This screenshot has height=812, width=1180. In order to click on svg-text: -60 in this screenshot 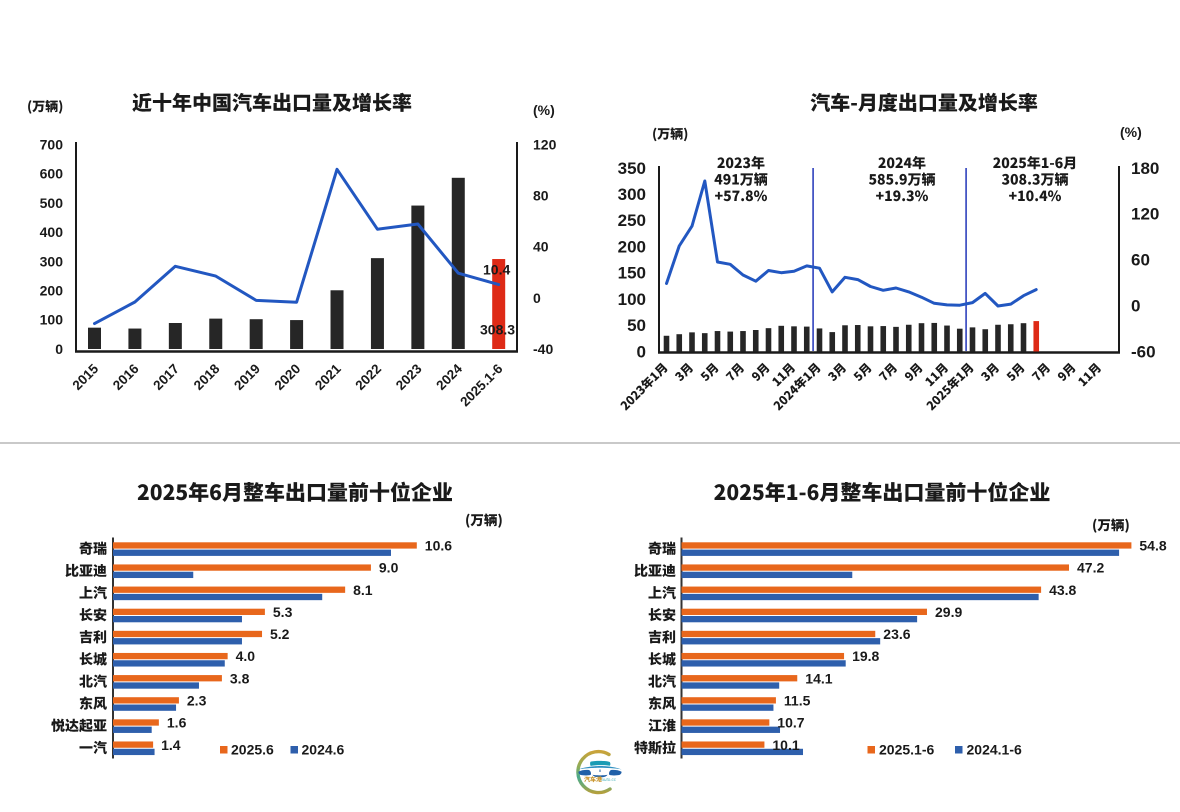, I will do `click(1143, 351)`.